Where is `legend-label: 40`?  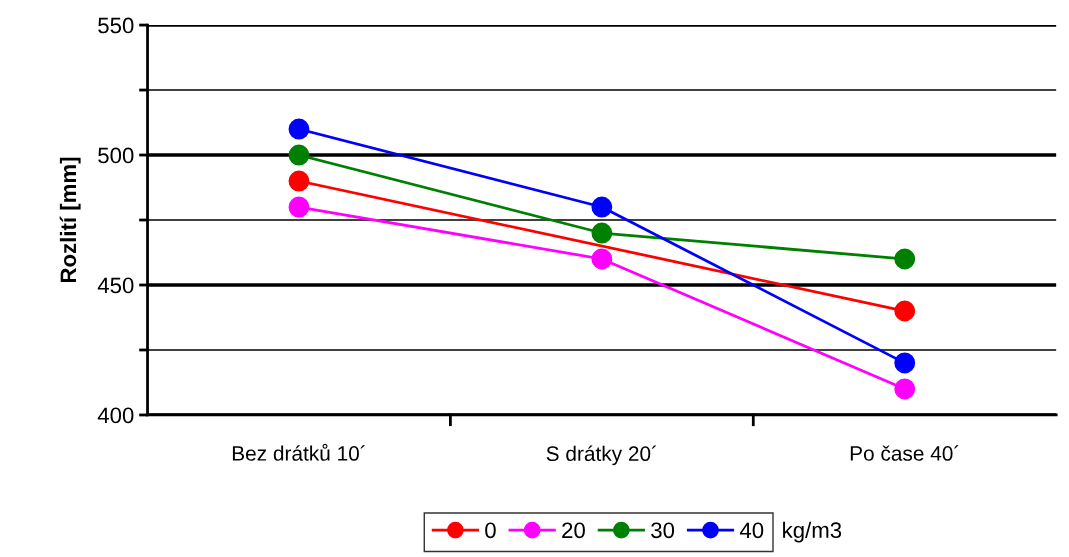 legend-label: 40 is located at coordinates (751, 530).